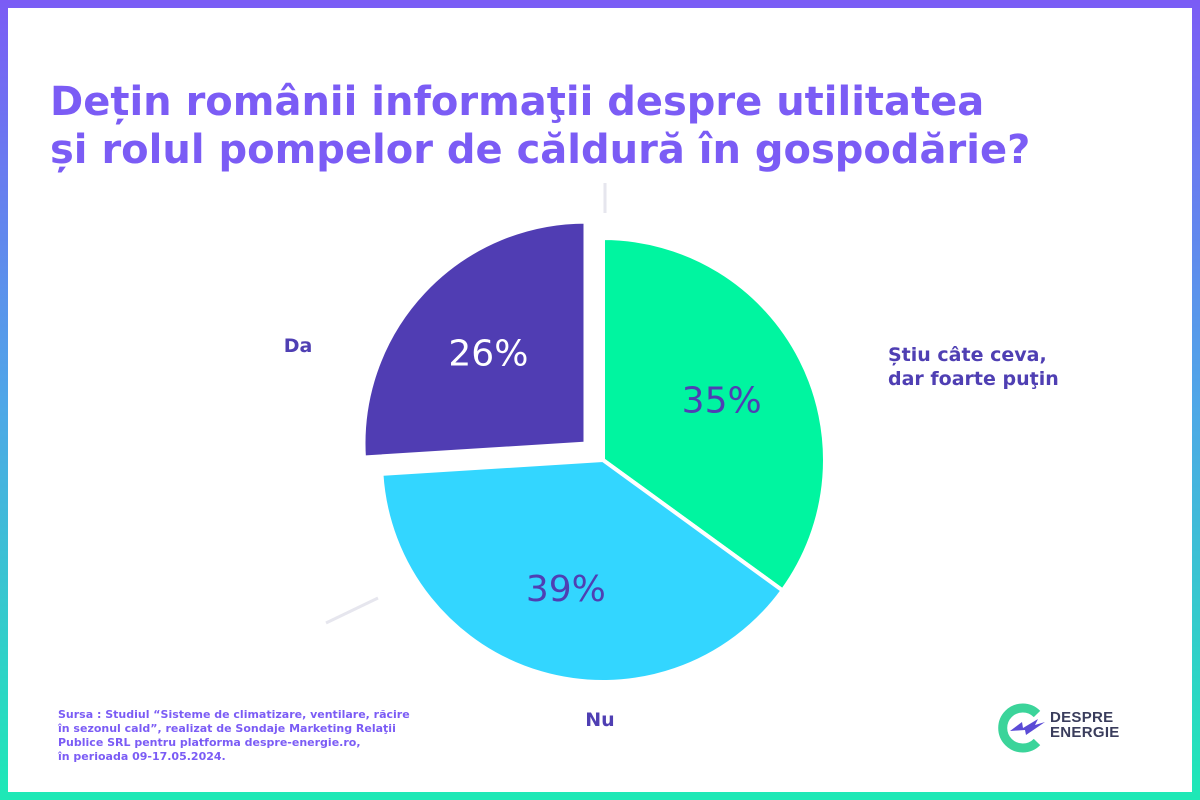  What do you see at coordinates (1082, 717) in the screenshot?
I see `logo-line-1: DESPRE` at bounding box center [1082, 717].